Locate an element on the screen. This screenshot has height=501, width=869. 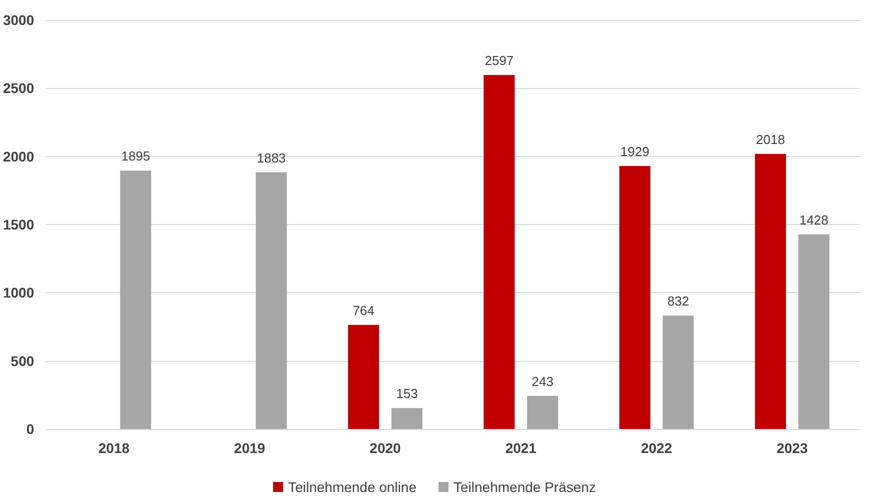
y-tick-label: 0 is located at coordinates (30, 429).